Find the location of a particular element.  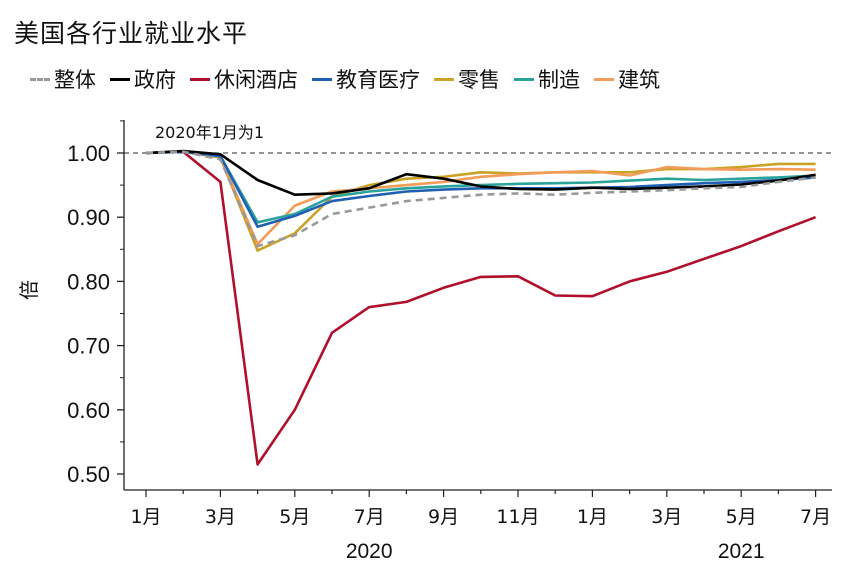

legend-item-construction: 建筑 is located at coordinates (627, 79).